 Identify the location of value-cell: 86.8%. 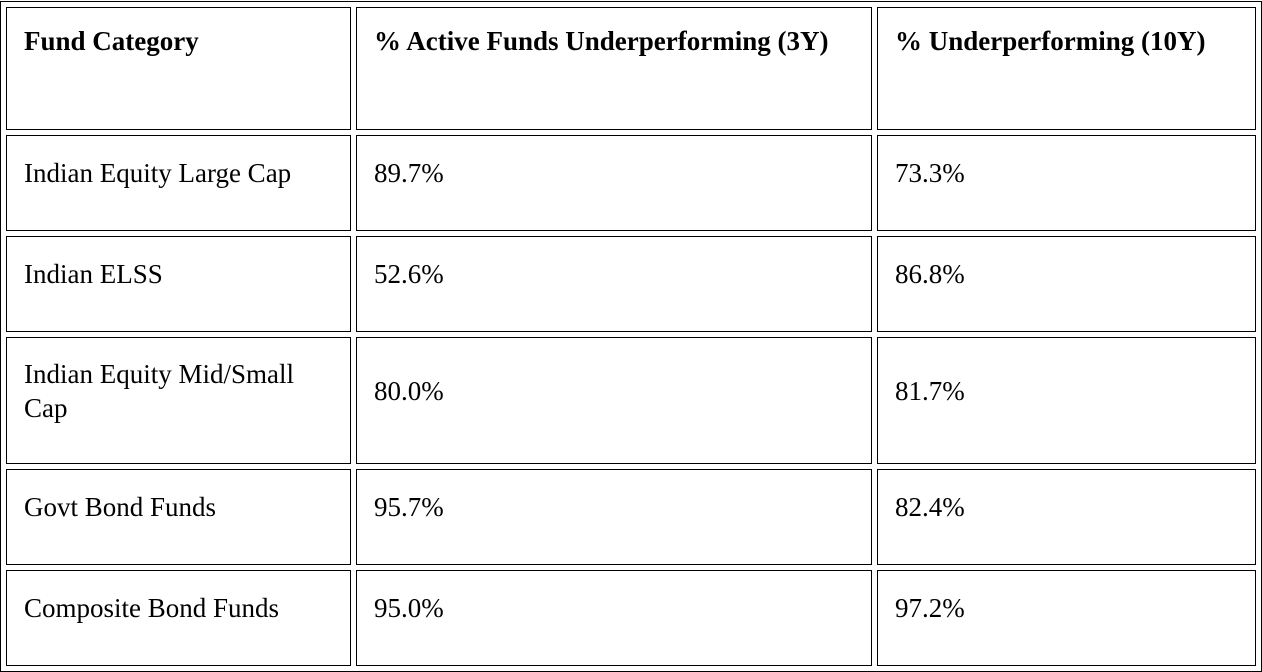
(1066, 284).